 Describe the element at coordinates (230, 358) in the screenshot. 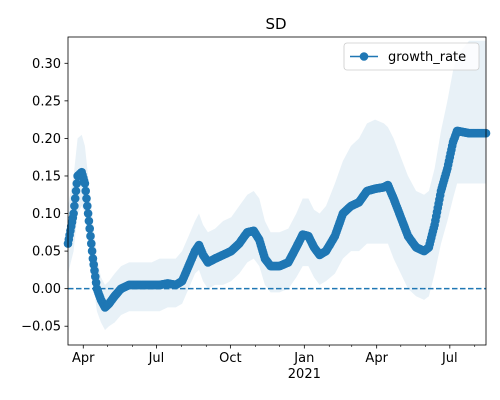

I see `x-tick-label: Oct` at that location.